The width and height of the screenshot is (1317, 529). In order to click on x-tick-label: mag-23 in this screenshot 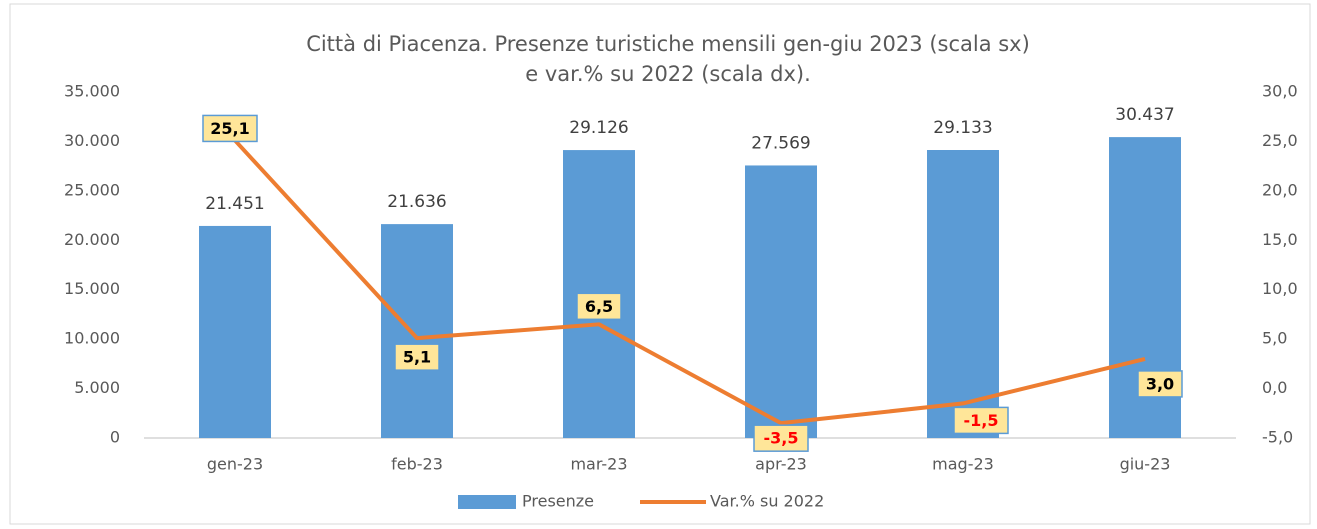, I will do `click(963, 464)`.